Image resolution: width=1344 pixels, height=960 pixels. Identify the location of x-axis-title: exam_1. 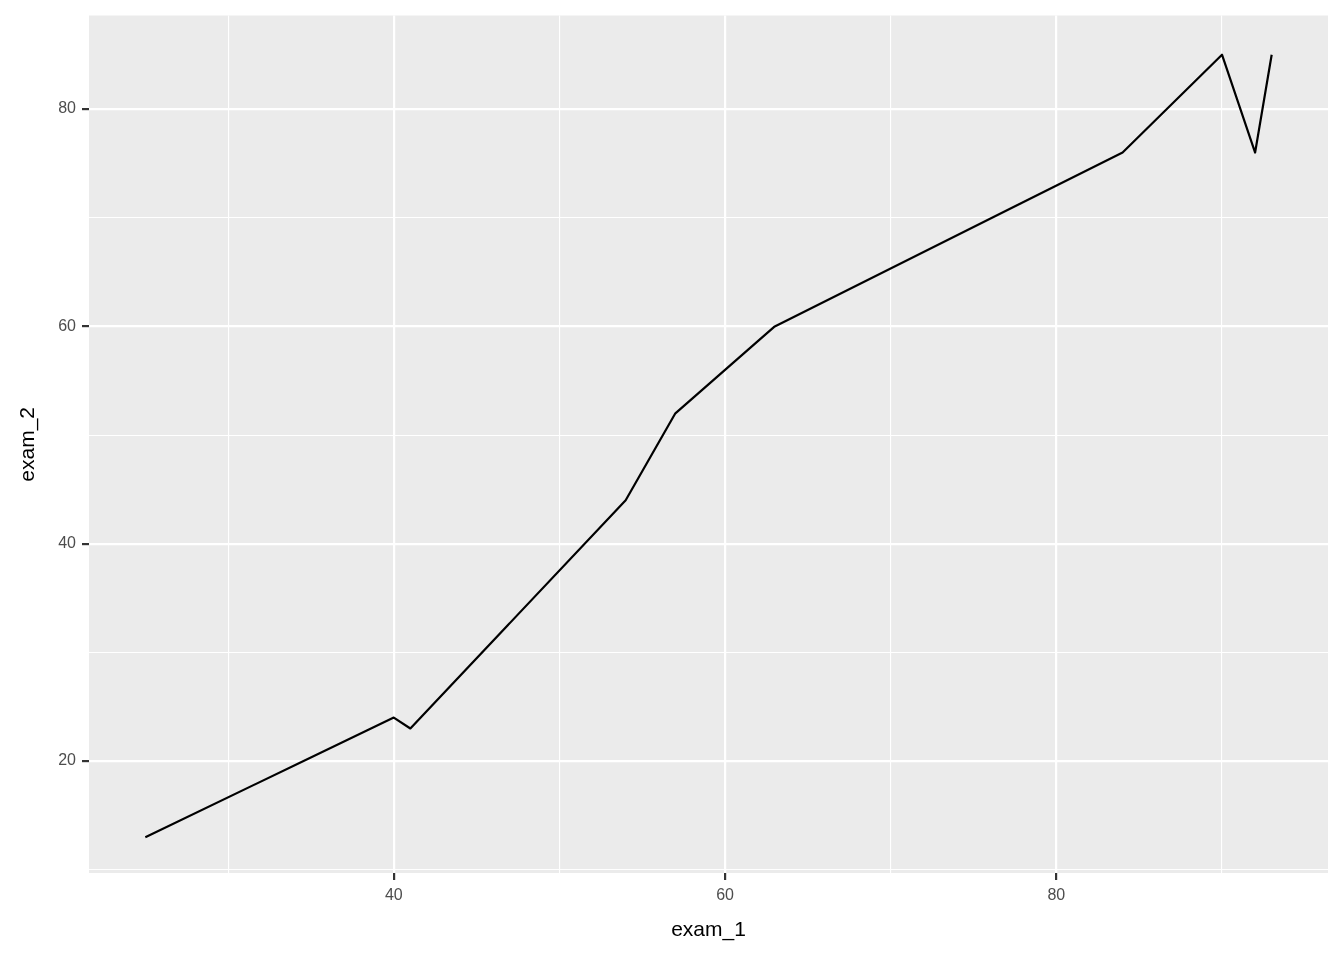
(708, 929).